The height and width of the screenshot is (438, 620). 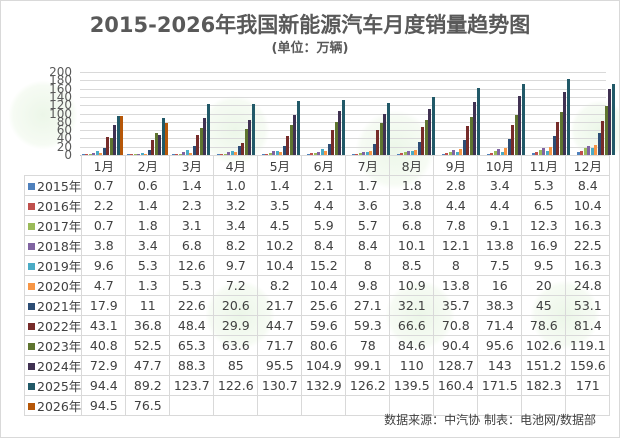 What do you see at coordinates (280, 385) in the screenshot?
I see `table-cell: 130.7` at bounding box center [280, 385].